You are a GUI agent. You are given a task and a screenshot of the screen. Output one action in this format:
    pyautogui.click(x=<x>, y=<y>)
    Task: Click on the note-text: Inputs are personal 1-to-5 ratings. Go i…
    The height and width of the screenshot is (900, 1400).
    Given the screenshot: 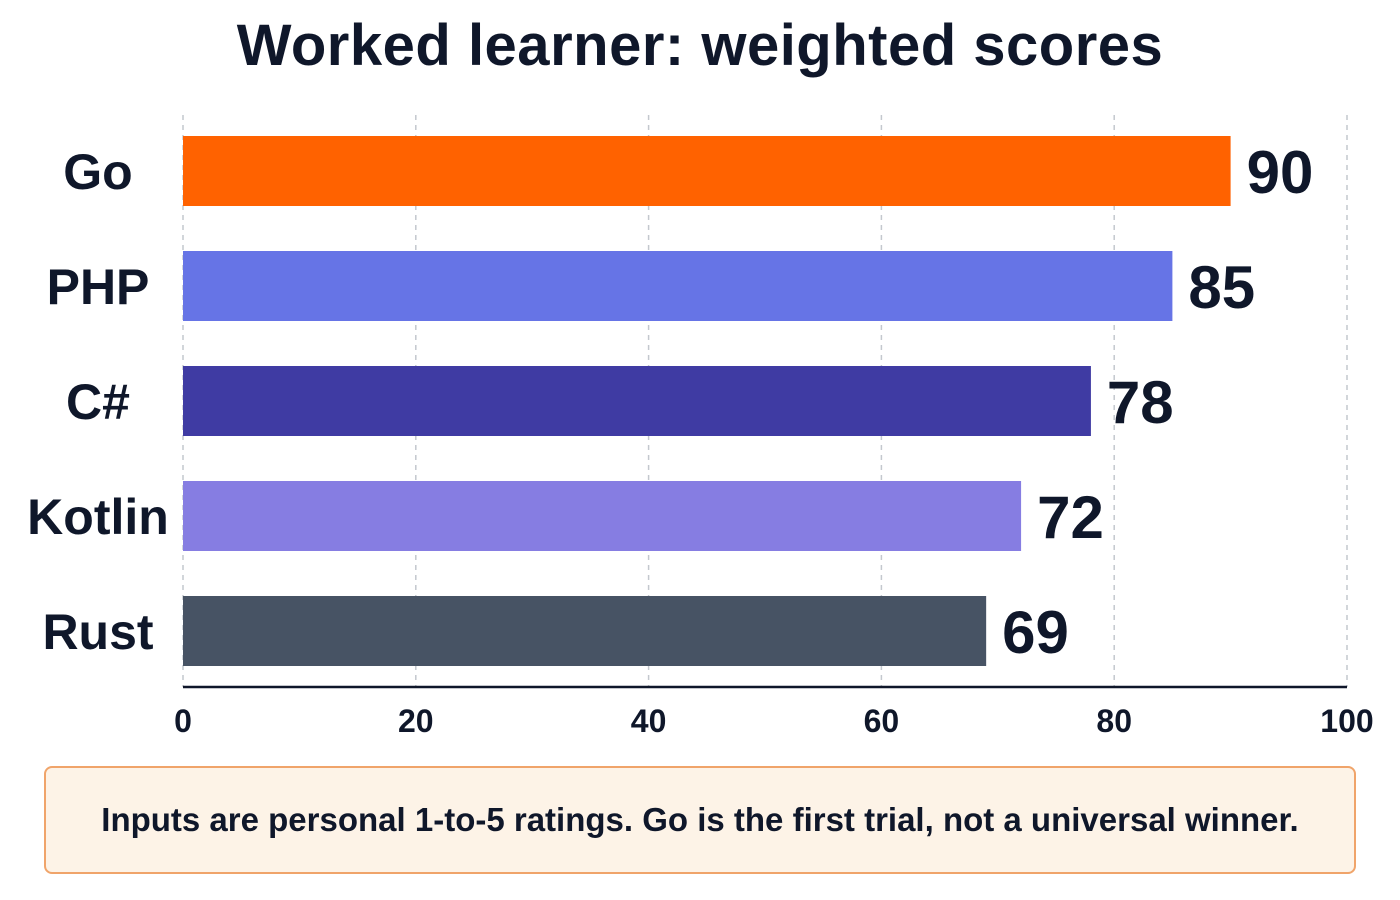 What is the action you would take?
    pyautogui.click(x=700, y=819)
    